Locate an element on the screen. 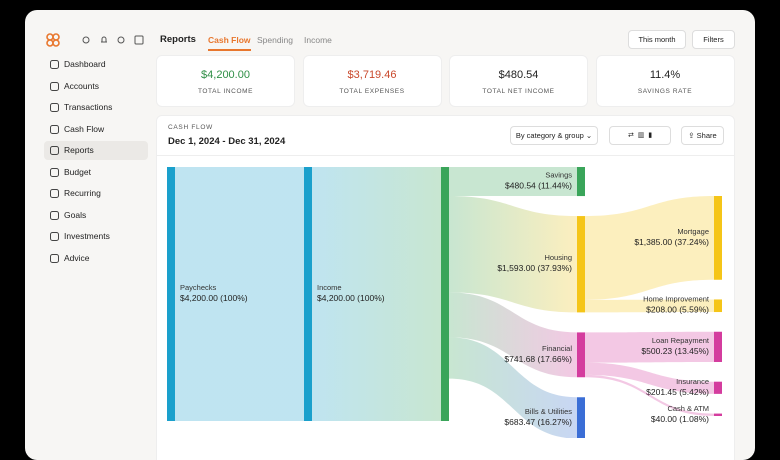  stat-value: $4,200.00 is located at coordinates (225, 75).